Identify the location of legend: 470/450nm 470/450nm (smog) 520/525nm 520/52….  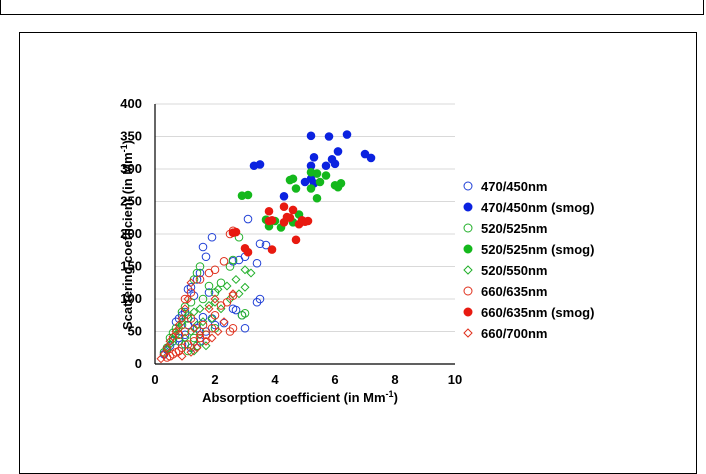
(528, 260).